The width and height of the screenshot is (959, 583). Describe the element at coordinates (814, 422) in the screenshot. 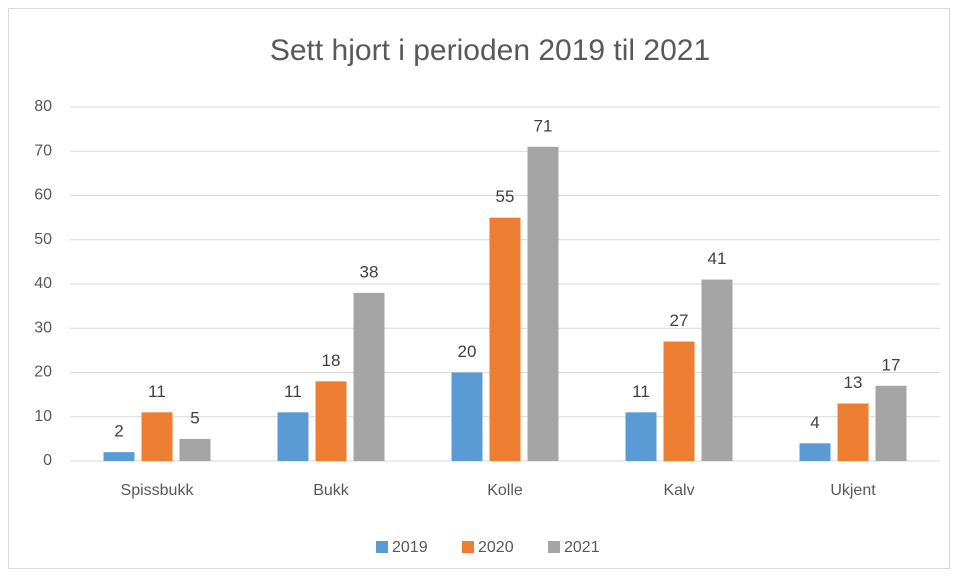

I see `data-label: 4` at that location.